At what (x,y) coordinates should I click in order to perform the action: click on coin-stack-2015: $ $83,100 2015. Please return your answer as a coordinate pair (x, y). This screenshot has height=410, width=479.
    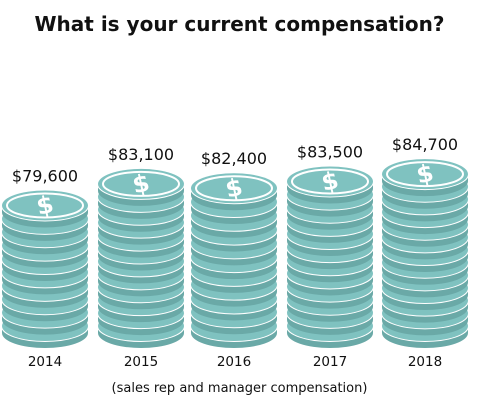
    Looking at the image, I should click on (141, 257).